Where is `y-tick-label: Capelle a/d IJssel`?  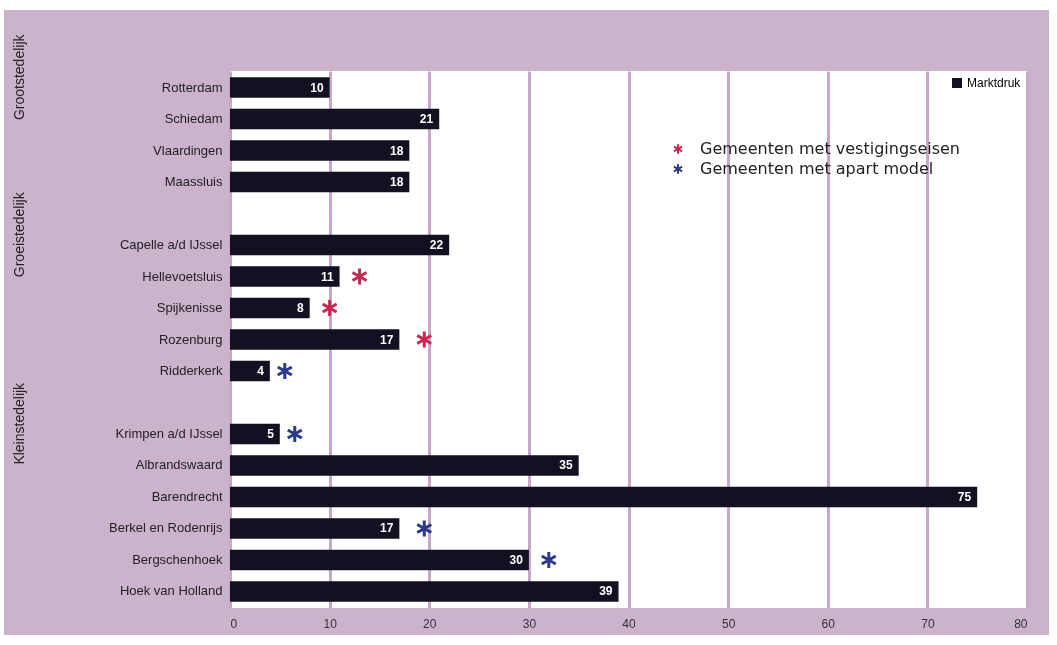
y-tick-label: Capelle a/d IJssel is located at coordinates (171, 245).